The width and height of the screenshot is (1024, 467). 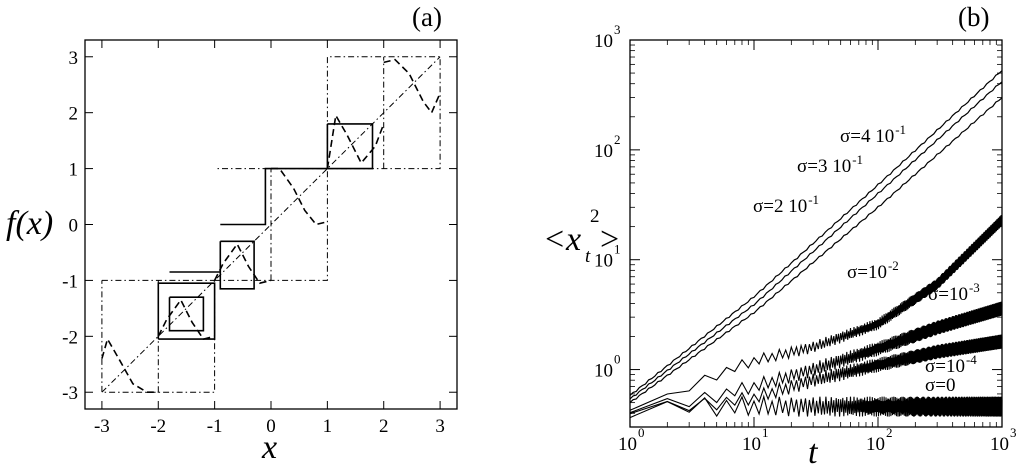 What do you see at coordinates (780, 206) in the screenshot?
I see `panel-b-series-label: σ=2 10` at bounding box center [780, 206].